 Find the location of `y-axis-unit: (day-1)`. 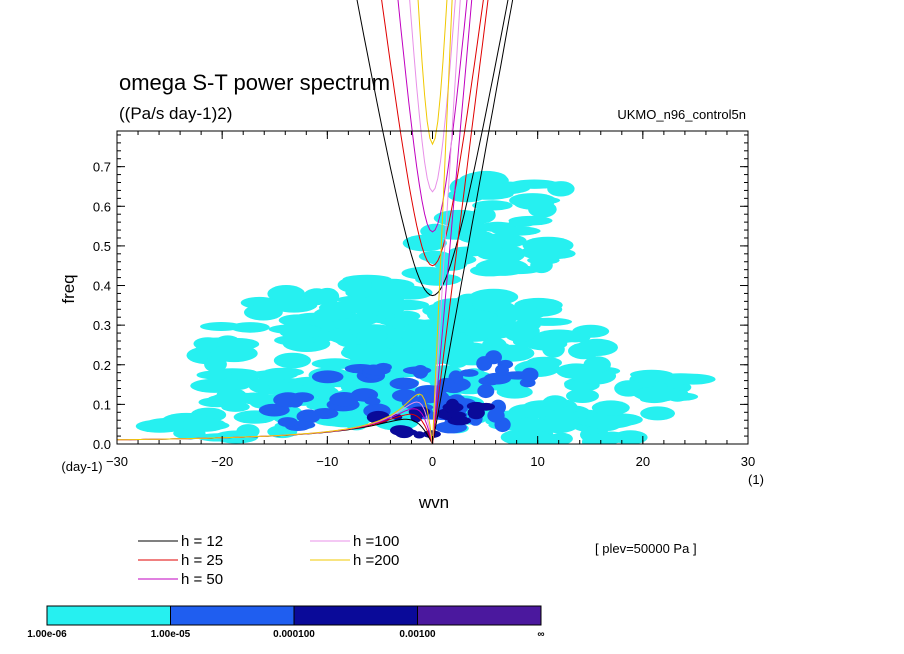

y-axis-unit: (day-1) is located at coordinates (81, 466).